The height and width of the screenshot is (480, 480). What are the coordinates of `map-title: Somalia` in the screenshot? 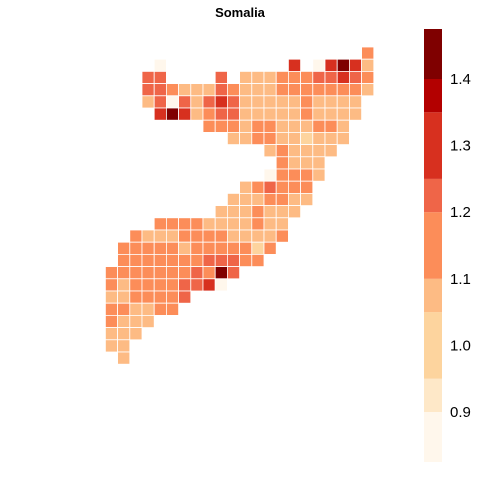 It's located at (240, 12).